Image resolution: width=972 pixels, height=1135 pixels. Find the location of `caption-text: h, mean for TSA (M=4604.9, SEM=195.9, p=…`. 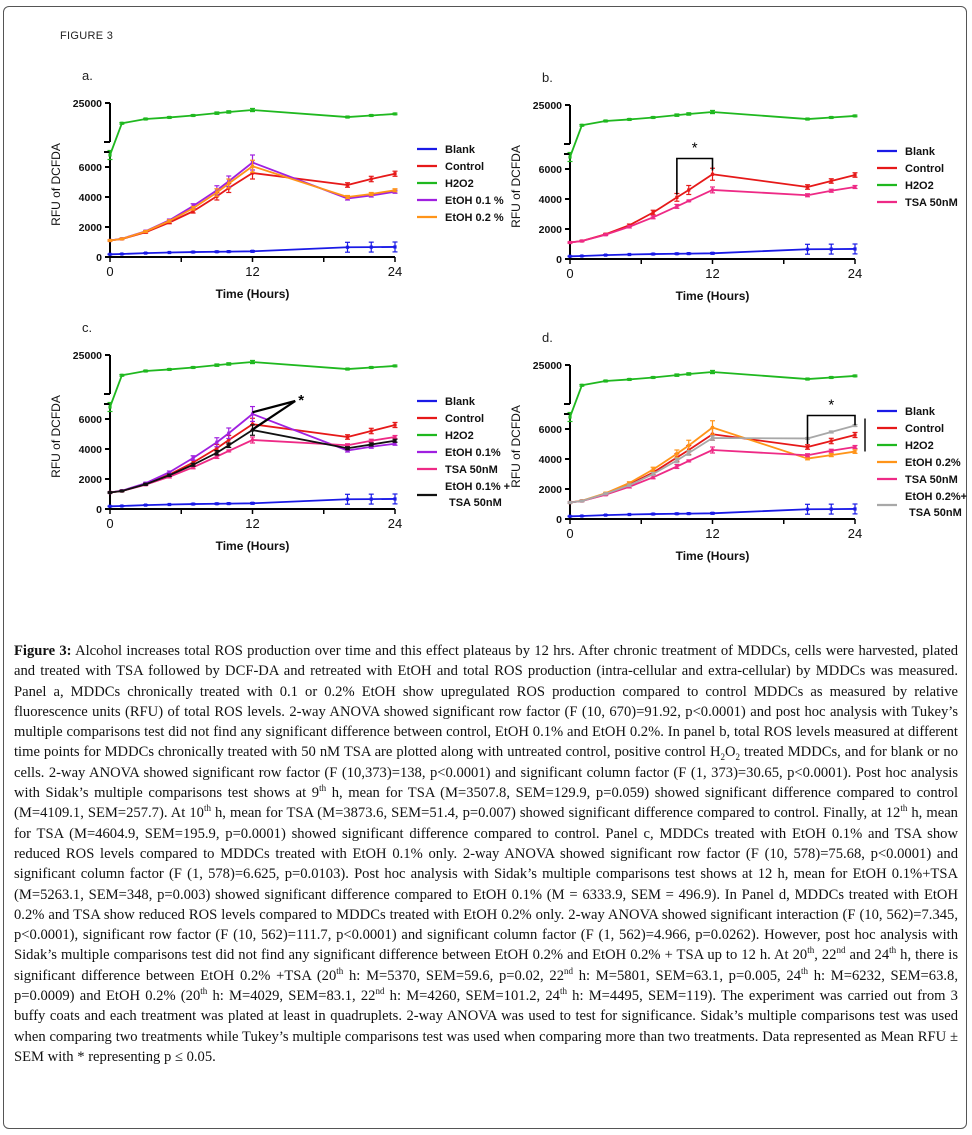

caption-text: h, mean for TSA (M=4604.9, SEM=195.9, p=… is located at coordinates (486, 884).